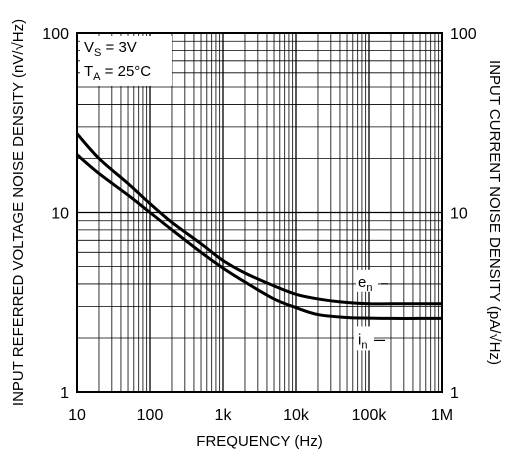 Image resolution: width=512 pixels, height=455 pixels. I want to click on x-tick-label: 10k, so click(296, 415).